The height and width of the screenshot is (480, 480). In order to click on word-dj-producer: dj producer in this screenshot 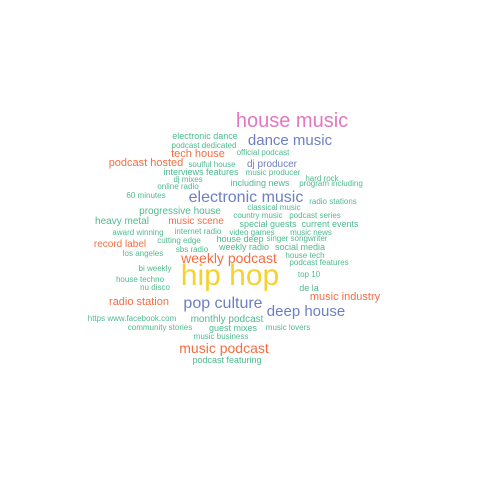, I will do `click(272, 164)`.